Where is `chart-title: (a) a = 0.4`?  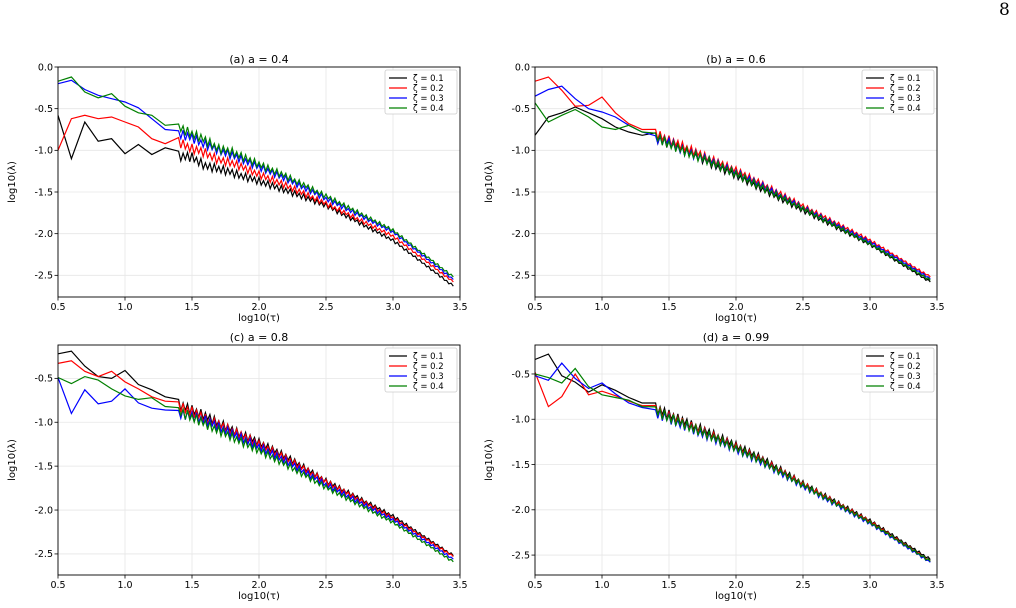
chart-title: (a) a = 0.4 is located at coordinates (258, 59).